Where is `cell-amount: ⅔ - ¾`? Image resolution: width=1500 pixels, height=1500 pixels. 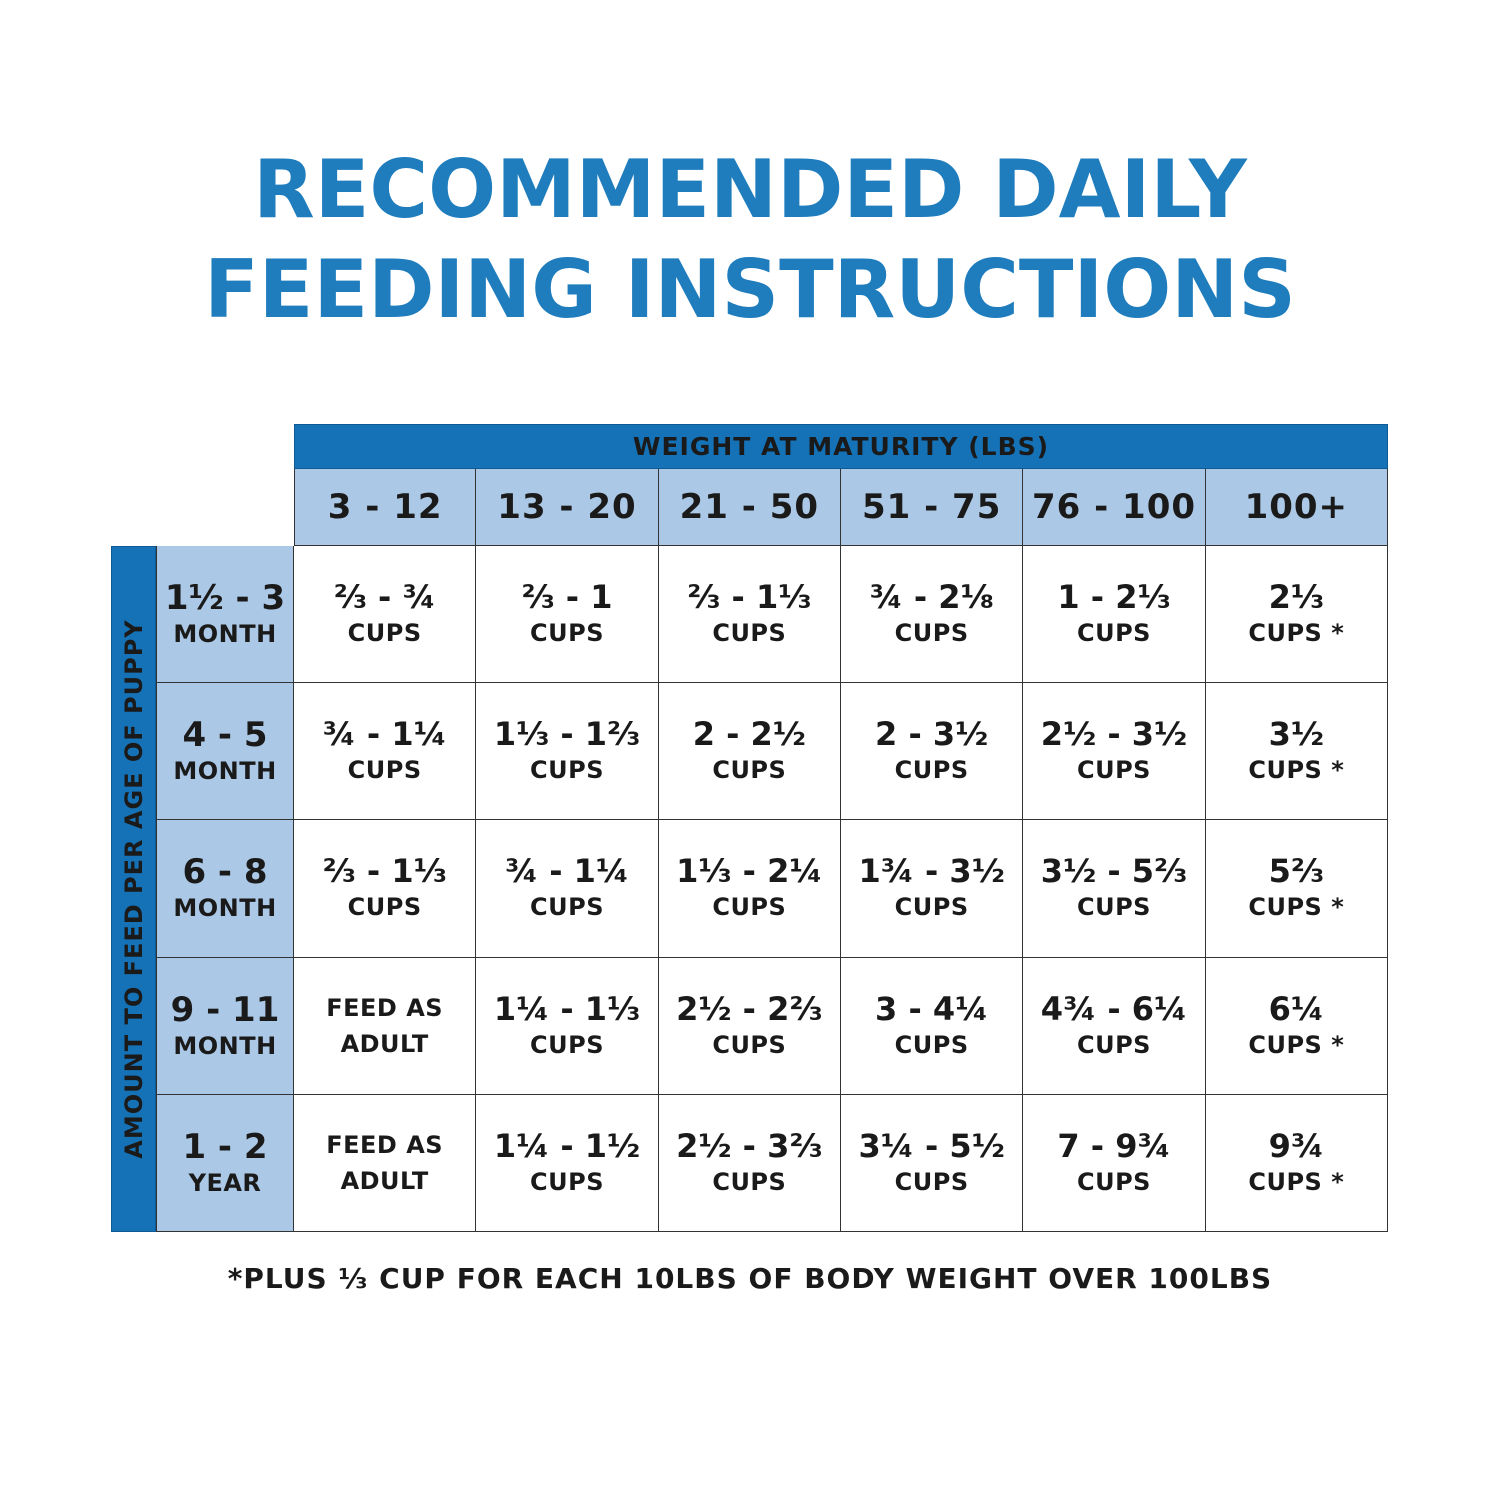 cell-amount: ⅔ - ¾ is located at coordinates (384, 597).